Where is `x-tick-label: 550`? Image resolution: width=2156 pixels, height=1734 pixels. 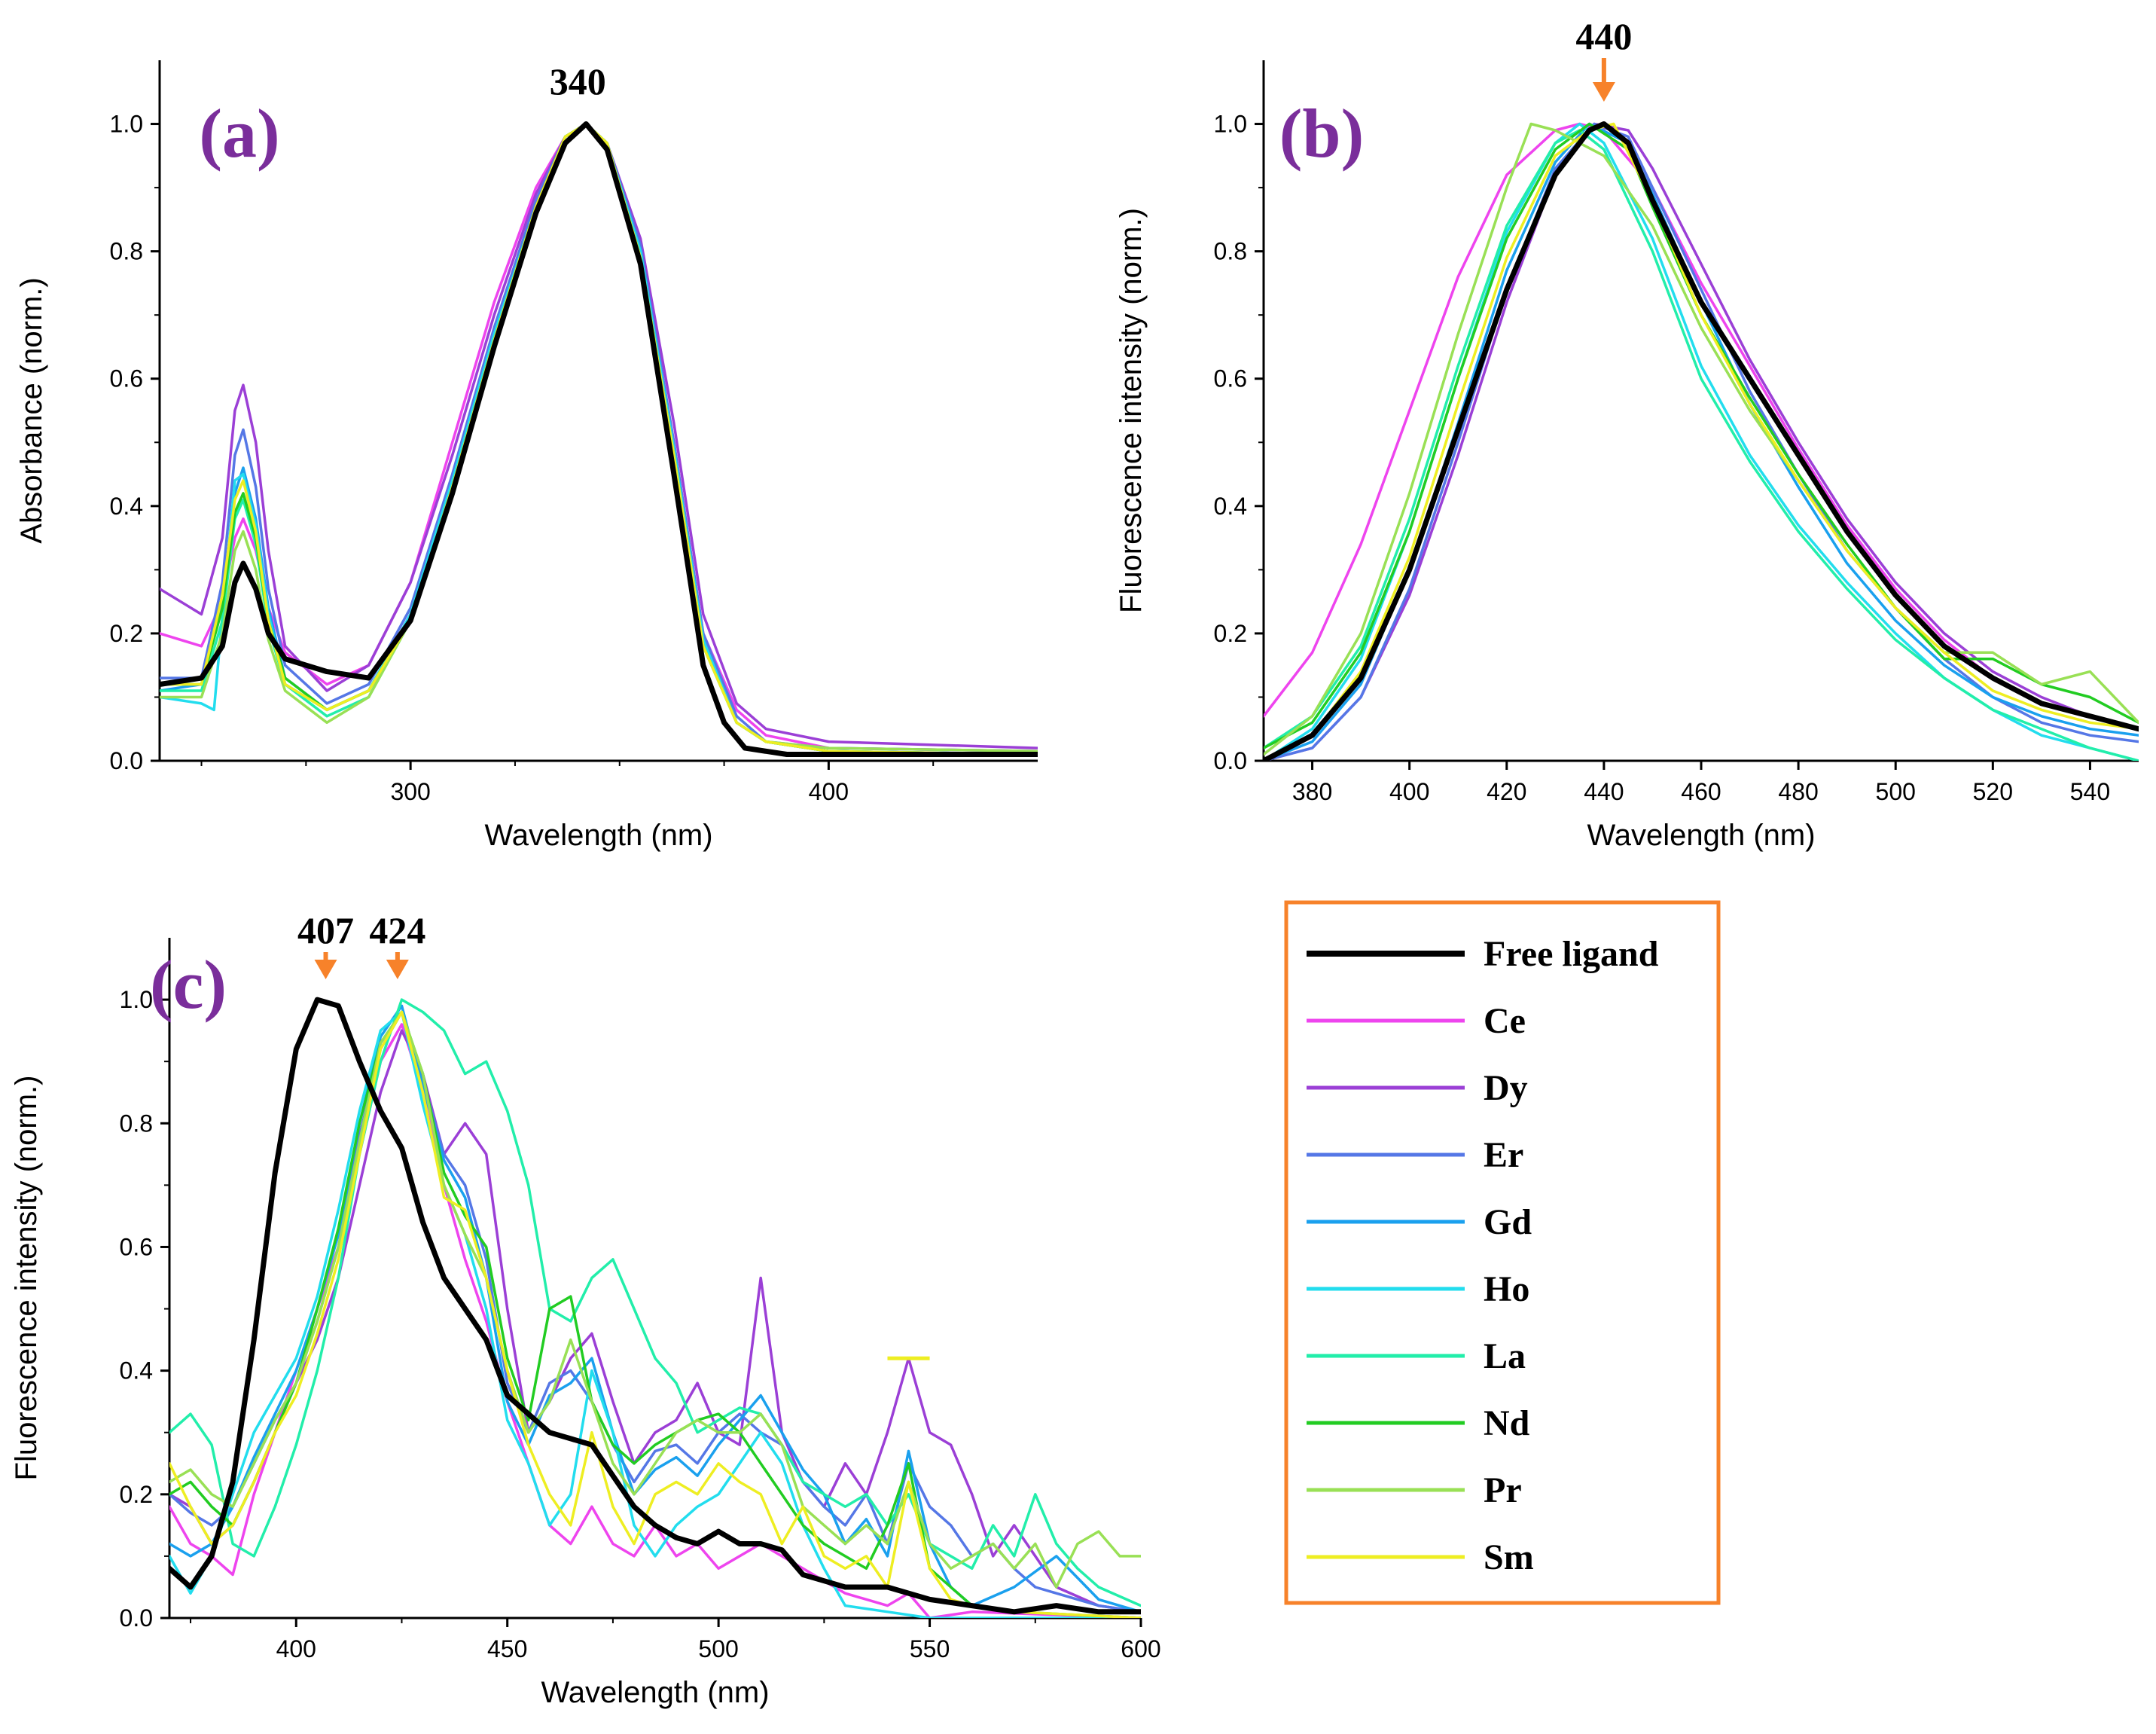
x-tick-label: 550 is located at coordinates (930, 1648).